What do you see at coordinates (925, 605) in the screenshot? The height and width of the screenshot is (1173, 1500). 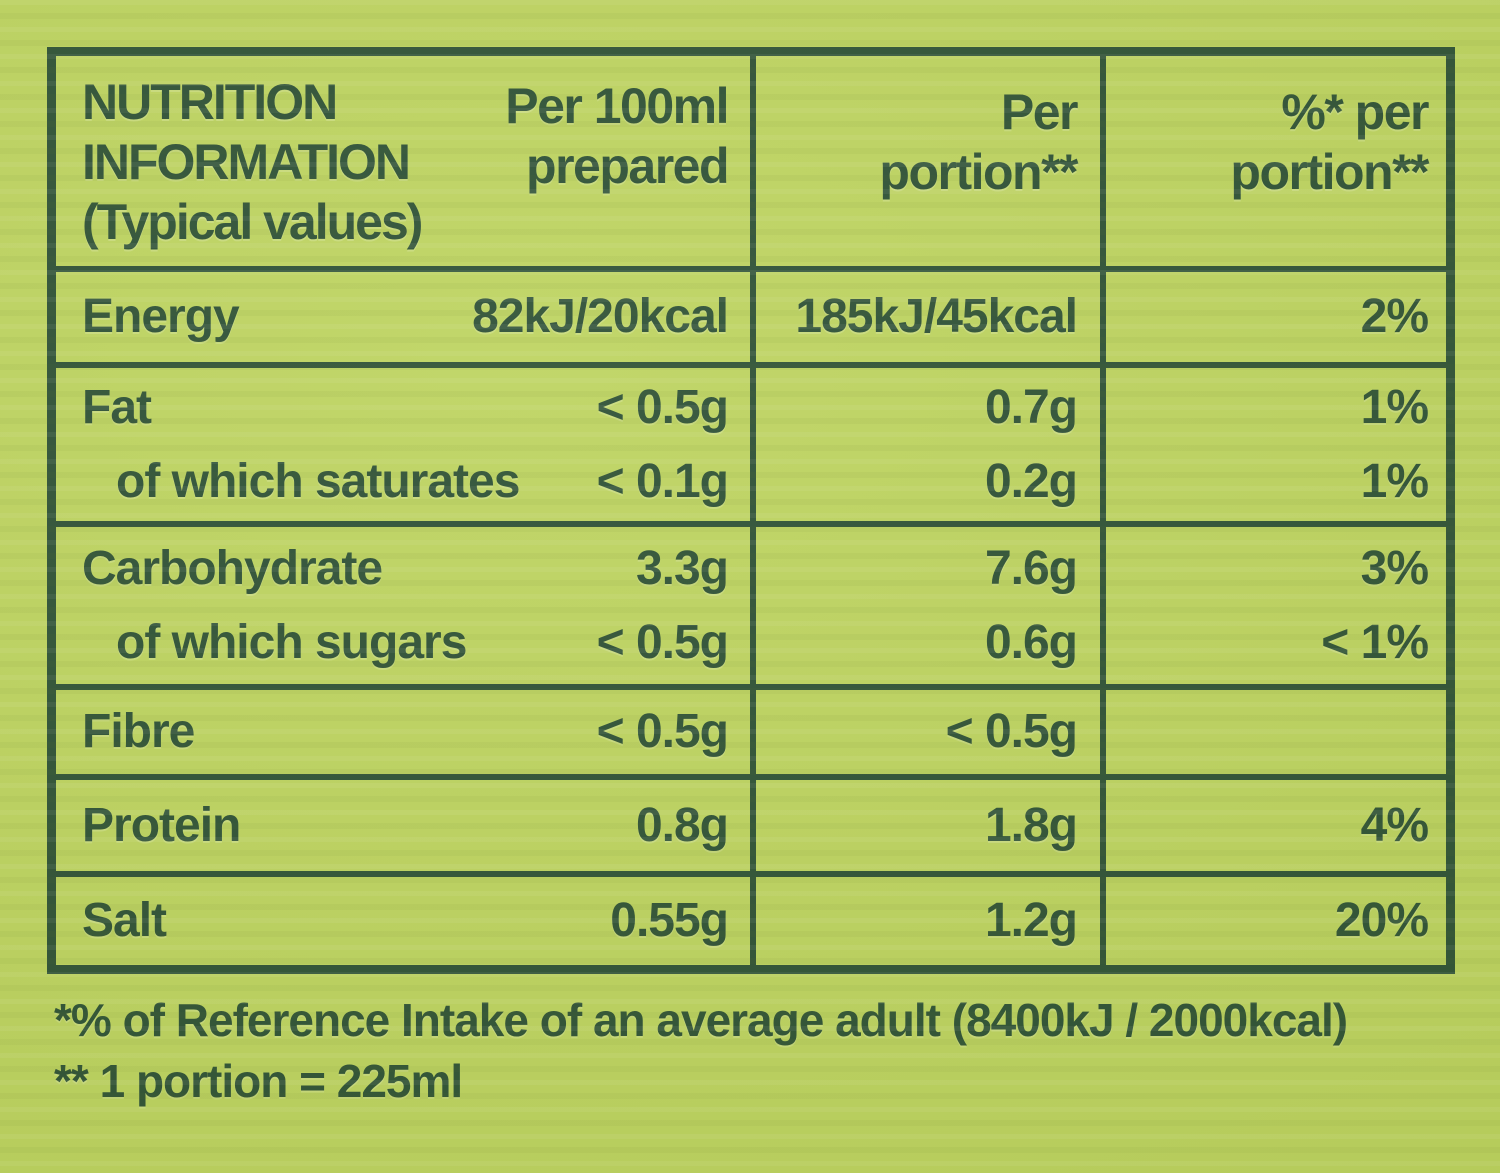 I see `carbohydrate-per-portion-cell: 7.6g 0.6g` at bounding box center [925, 605].